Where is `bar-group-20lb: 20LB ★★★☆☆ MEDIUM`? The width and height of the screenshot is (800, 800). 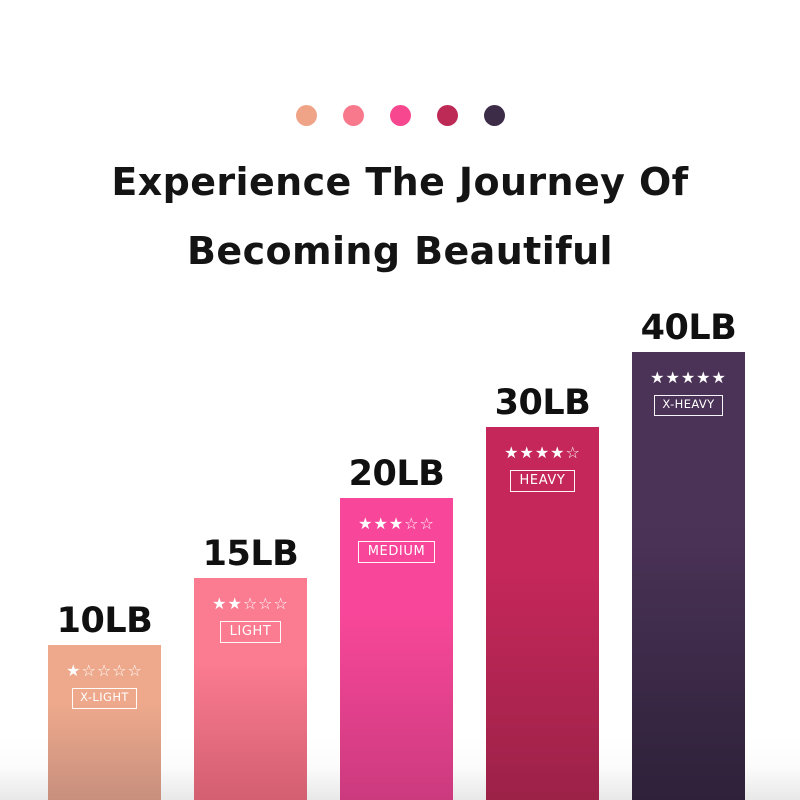 bar-group-20lb: 20LB ★★★☆☆ MEDIUM is located at coordinates (396, 628).